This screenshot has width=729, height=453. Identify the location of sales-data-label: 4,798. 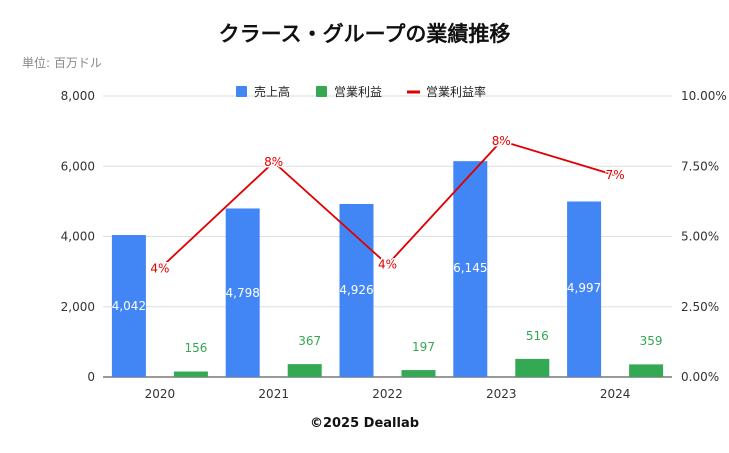
(243, 293).